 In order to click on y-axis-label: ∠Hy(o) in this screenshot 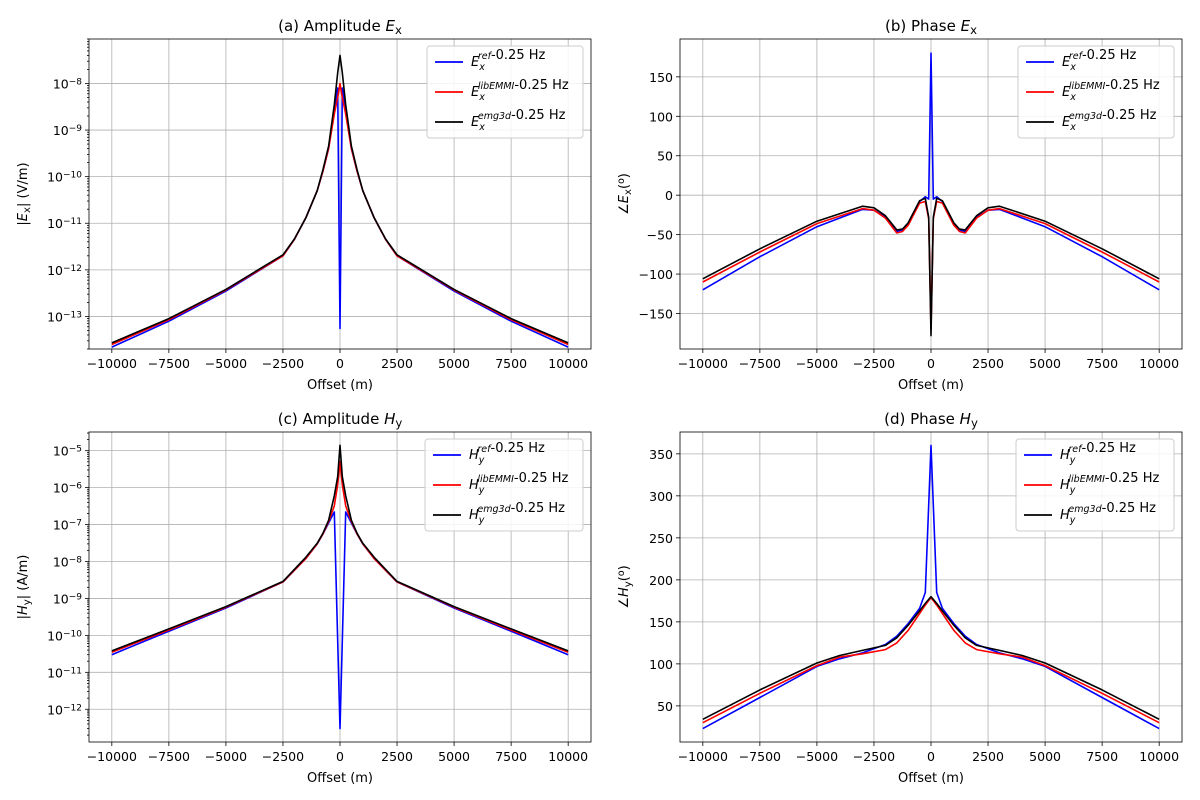, I will do `click(624, 586)`.